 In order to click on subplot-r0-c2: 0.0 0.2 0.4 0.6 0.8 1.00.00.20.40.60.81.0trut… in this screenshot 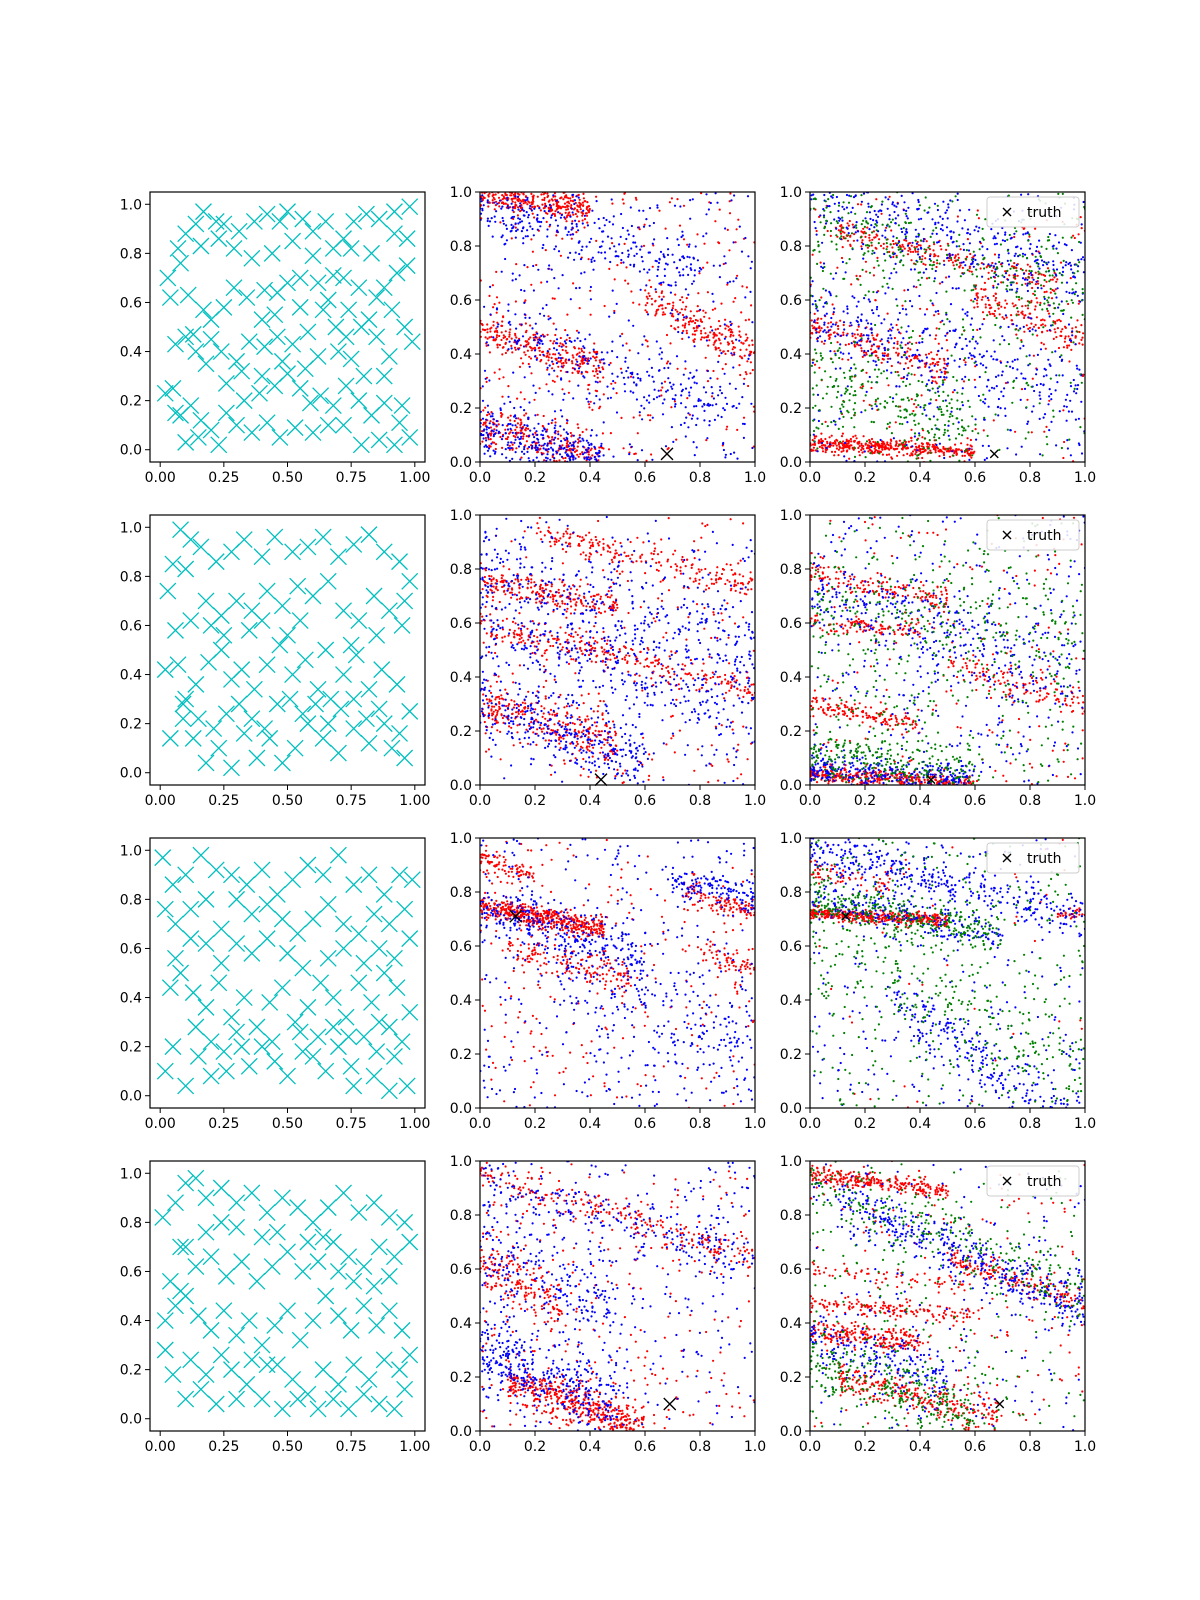, I will do `click(938, 328)`.